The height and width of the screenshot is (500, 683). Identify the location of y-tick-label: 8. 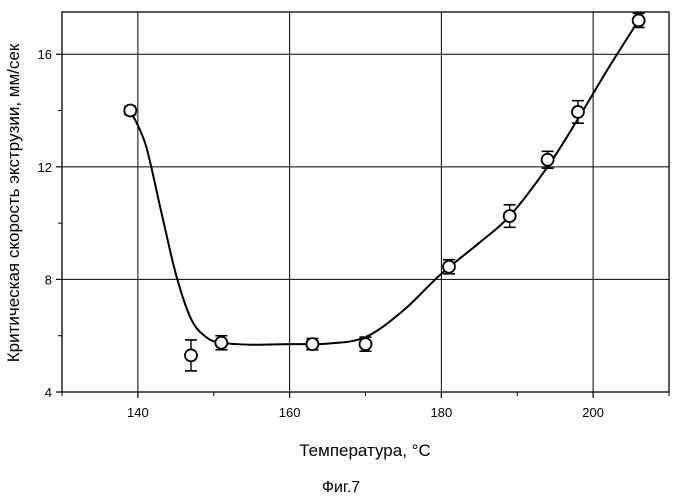
(48, 279).